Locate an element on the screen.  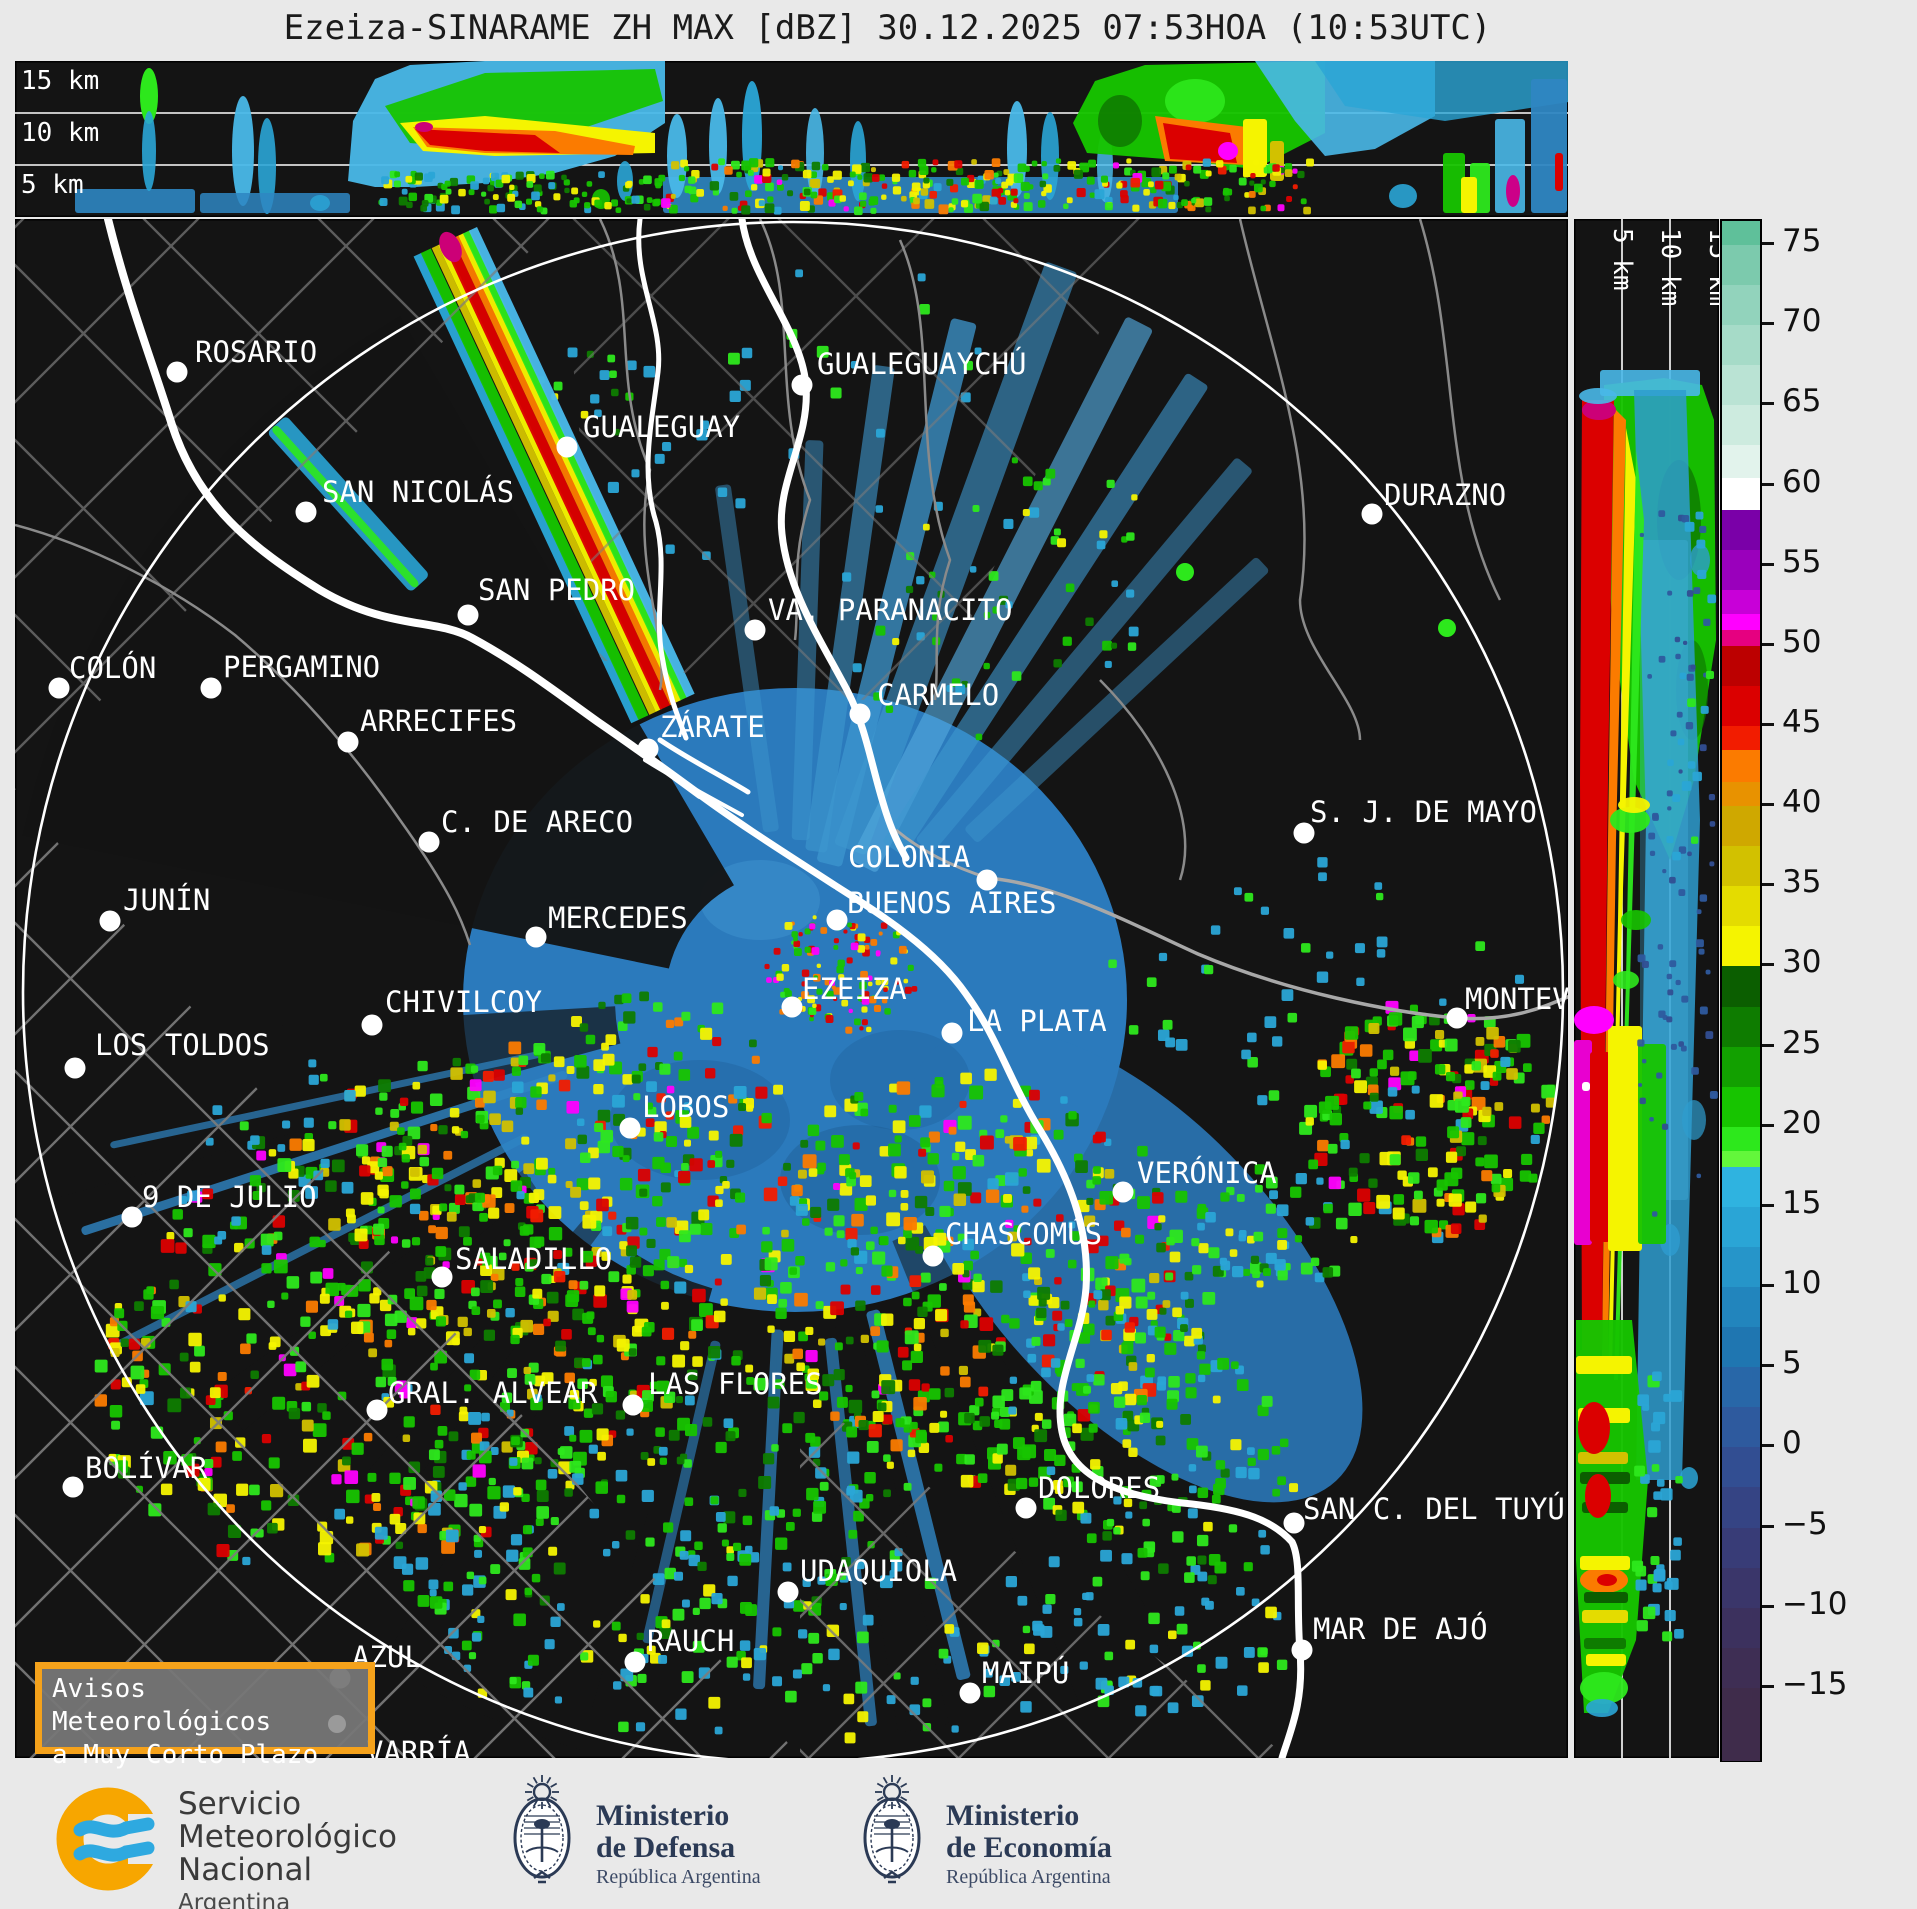
ew-profile-echoes is located at coordinates (821, 138).